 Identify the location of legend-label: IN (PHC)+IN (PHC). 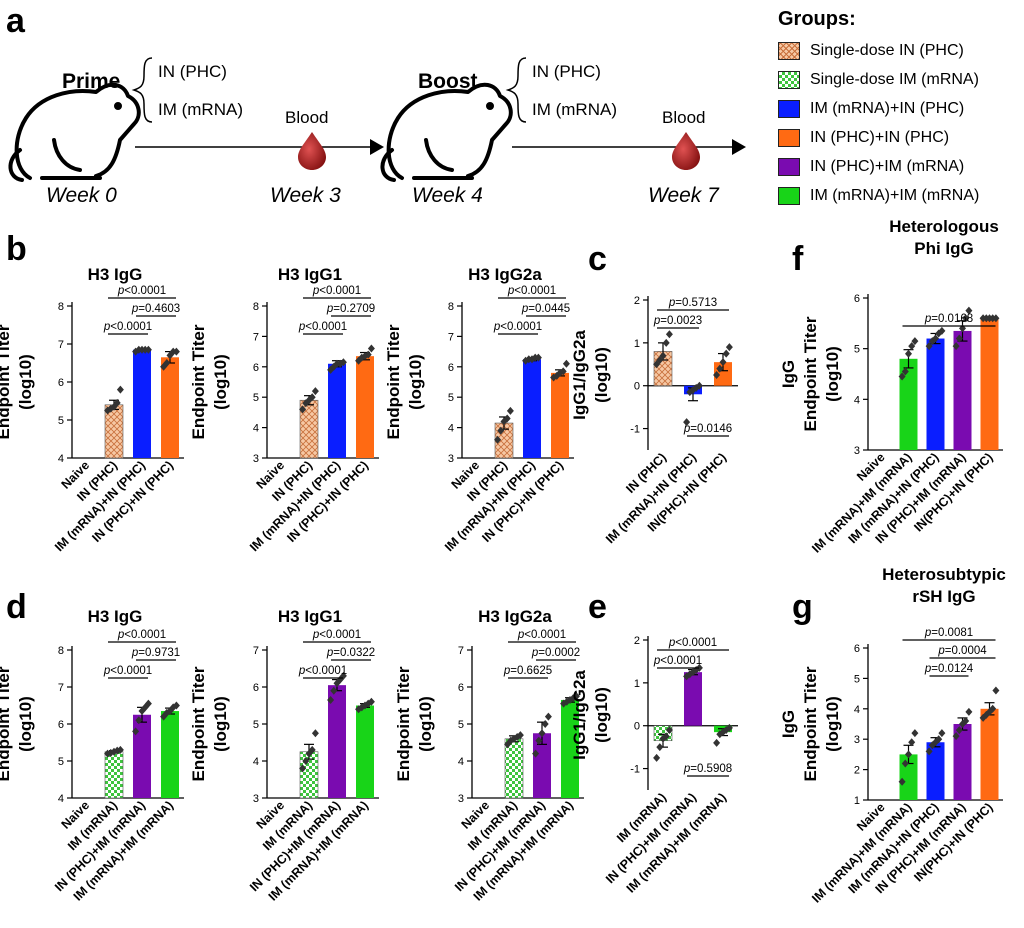
(880, 137).